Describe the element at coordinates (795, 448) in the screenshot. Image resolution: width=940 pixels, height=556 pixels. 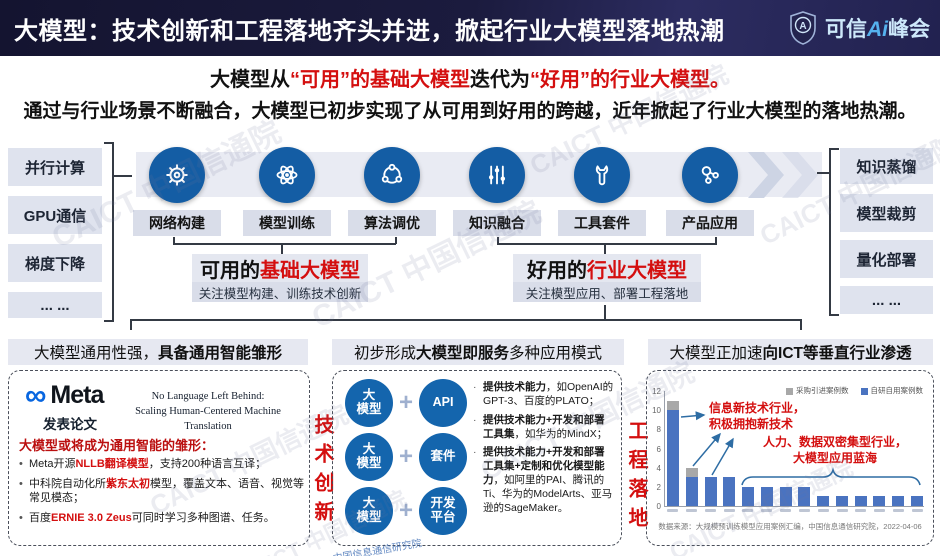
I see `bar-plot` at that location.